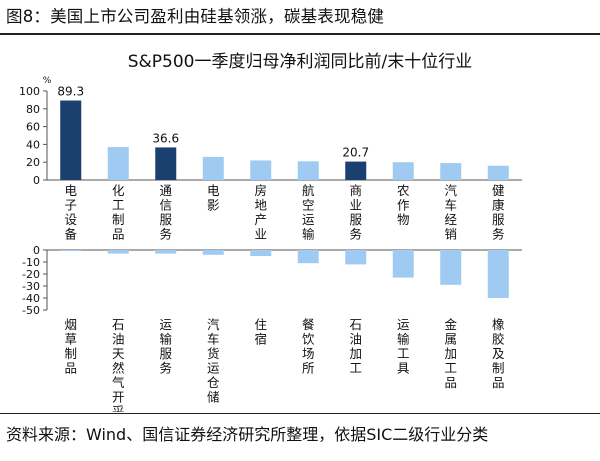 This screenshot has width=600, height=461. Describe the element at coordinates (498, 324) in the screenshot. I see `bottom-category-label: 橡` at that location.